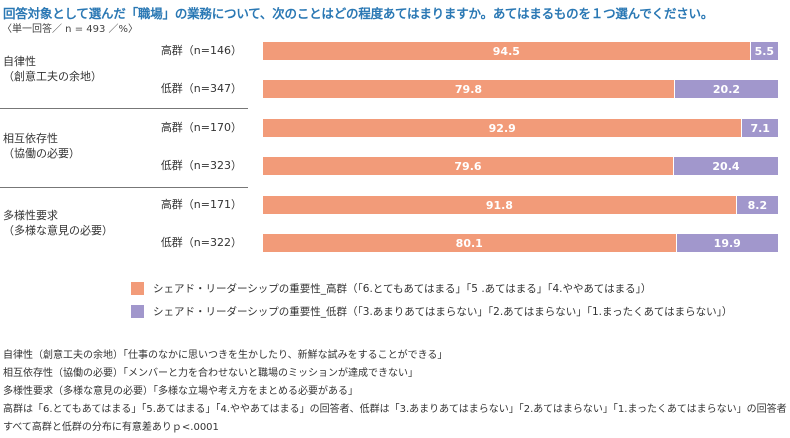 The image size is (790, 438). I want to click on stacked-bar: 92.9 7.1, so click(520, 128).